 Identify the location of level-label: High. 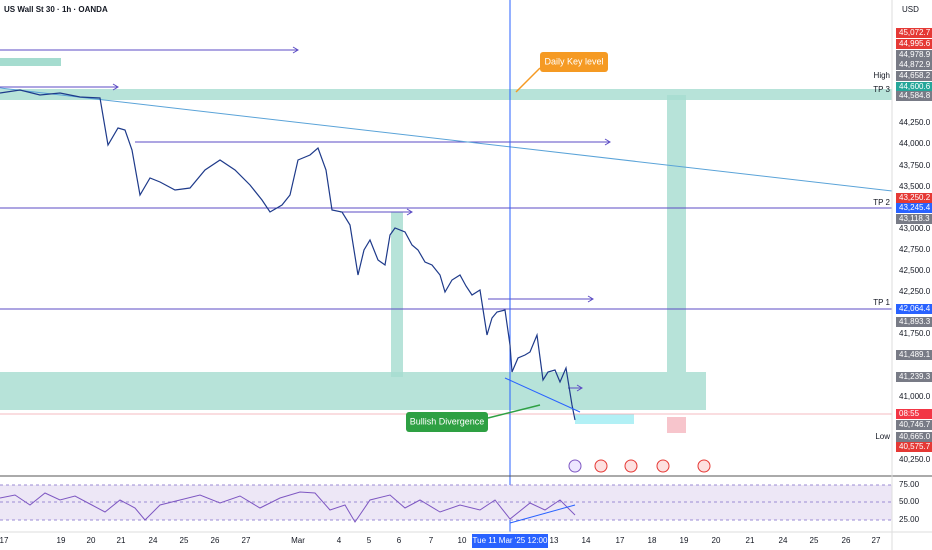
(882, 75).